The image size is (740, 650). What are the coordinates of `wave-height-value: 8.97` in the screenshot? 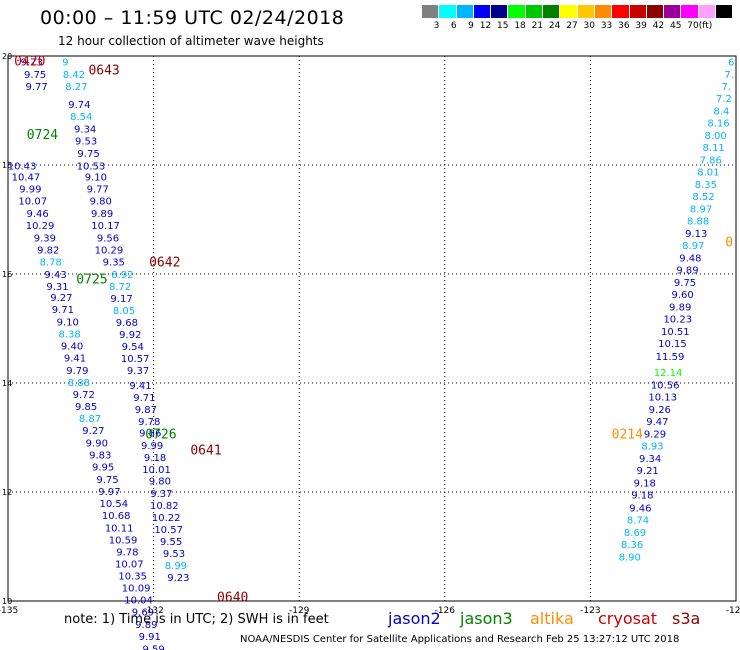 It's located at (701, 210).